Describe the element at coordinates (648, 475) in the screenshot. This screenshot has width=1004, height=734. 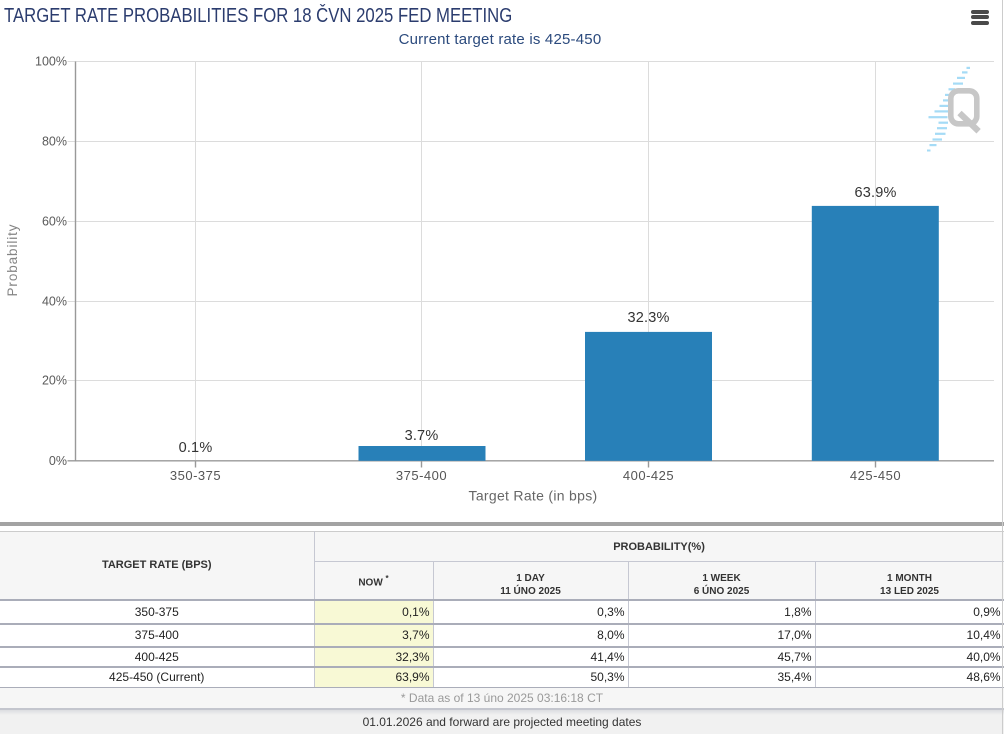
I see `svg-text: 400-425` at that location.